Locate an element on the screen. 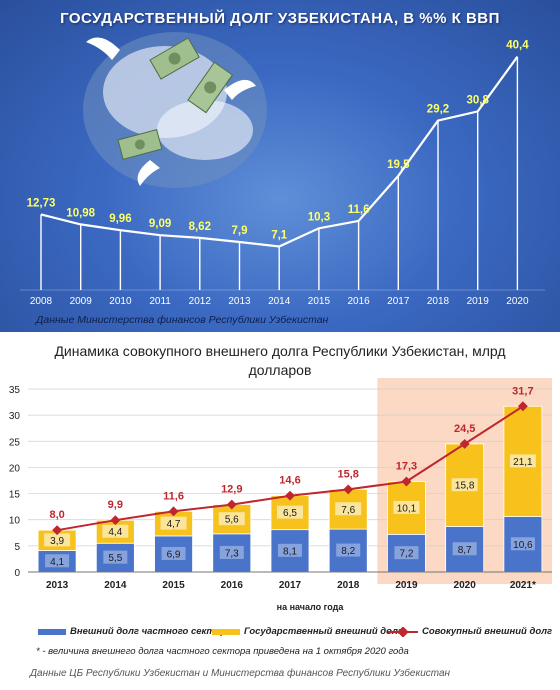 This screenshot has width=560, height=690. data-label-private: 8,2 is located at coordinates (348, 551).